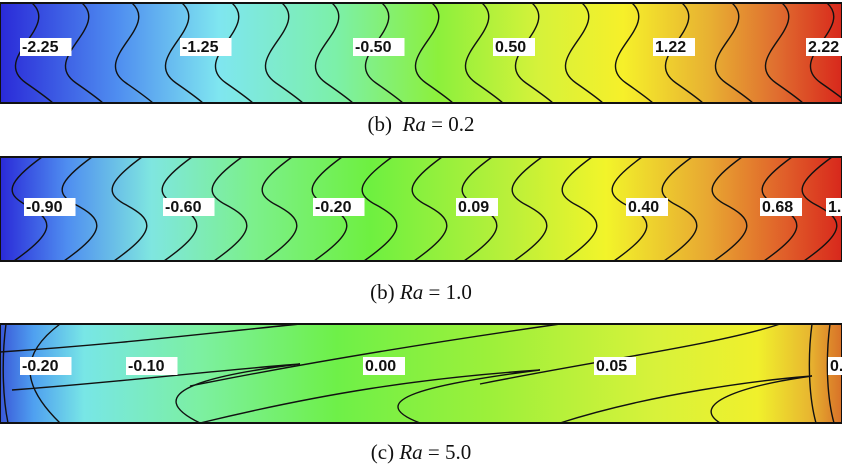  I want to click on caption-panel-1: (b) Ra = 0.2, so click(421, 124).